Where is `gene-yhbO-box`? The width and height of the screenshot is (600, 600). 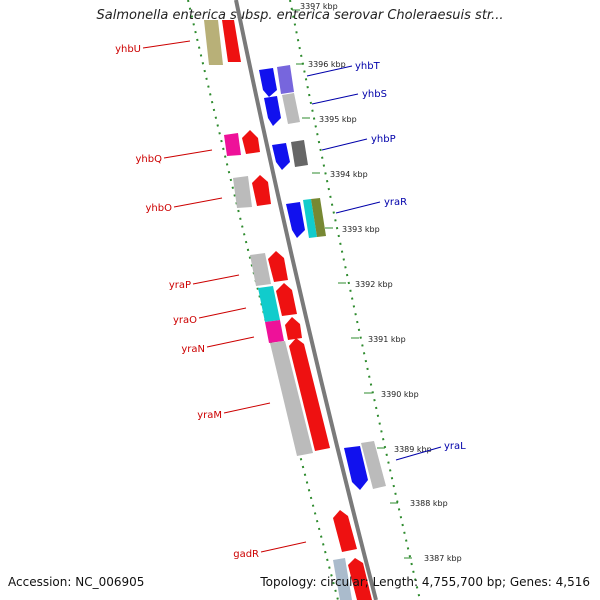 gene-yhbO-box is located at coordinates (242, 192).